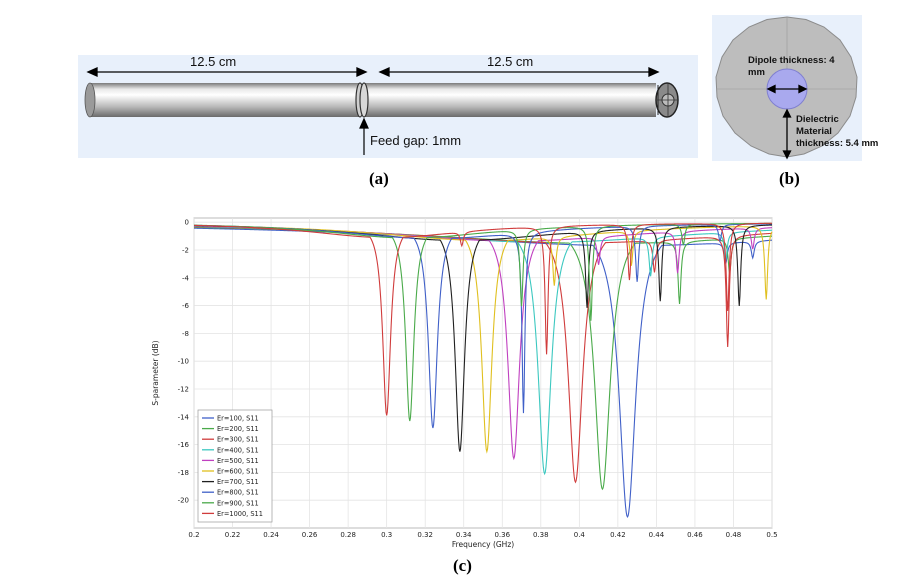 The width and height of the screenshot is (905, 584). Describe the element at coordinates (238, 440) in the screenshot. I see `legend-label: Er=300, S11` at that location.